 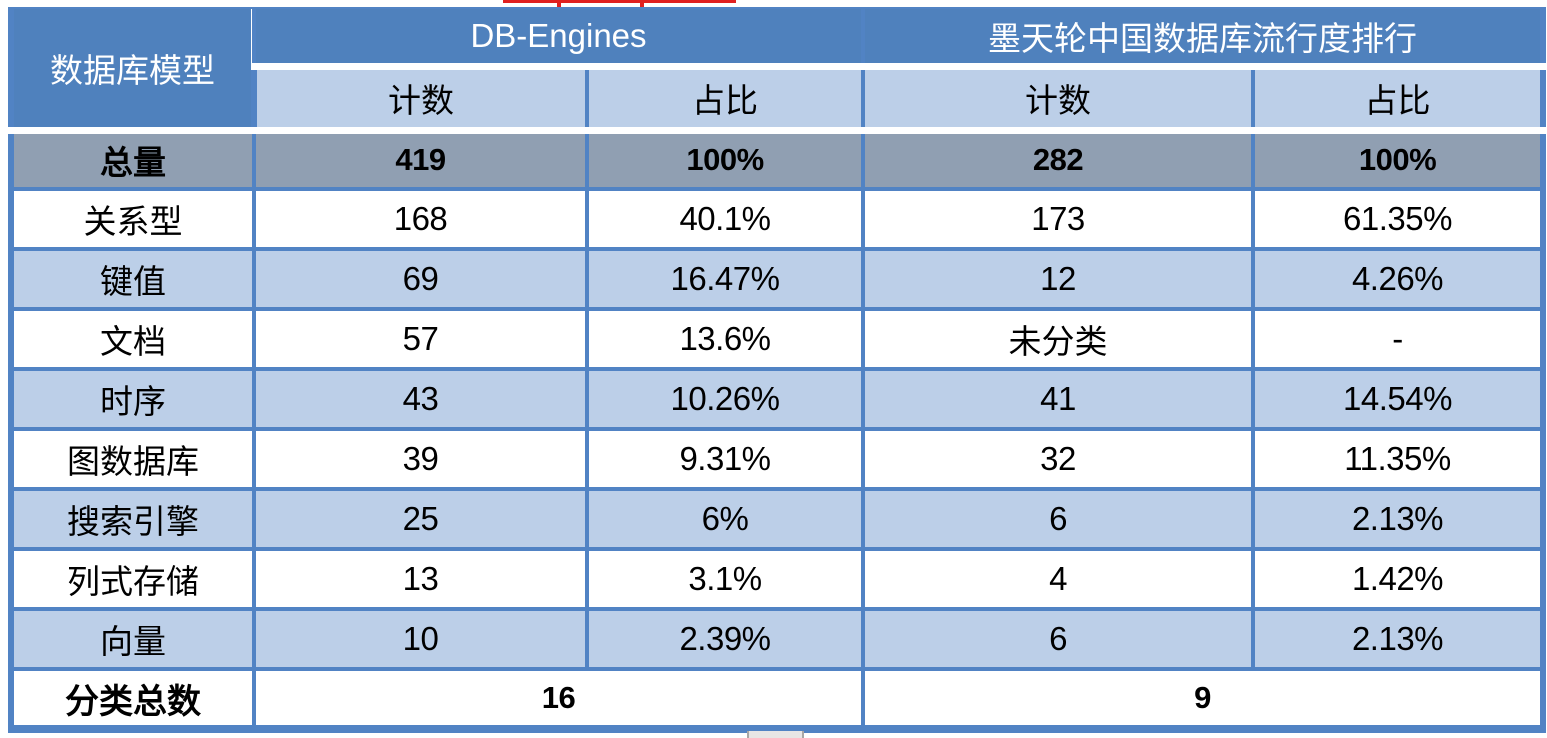 I want to click on table-row: 键值 69 16.47% 12 4.26%, so click(x=777, y=279).